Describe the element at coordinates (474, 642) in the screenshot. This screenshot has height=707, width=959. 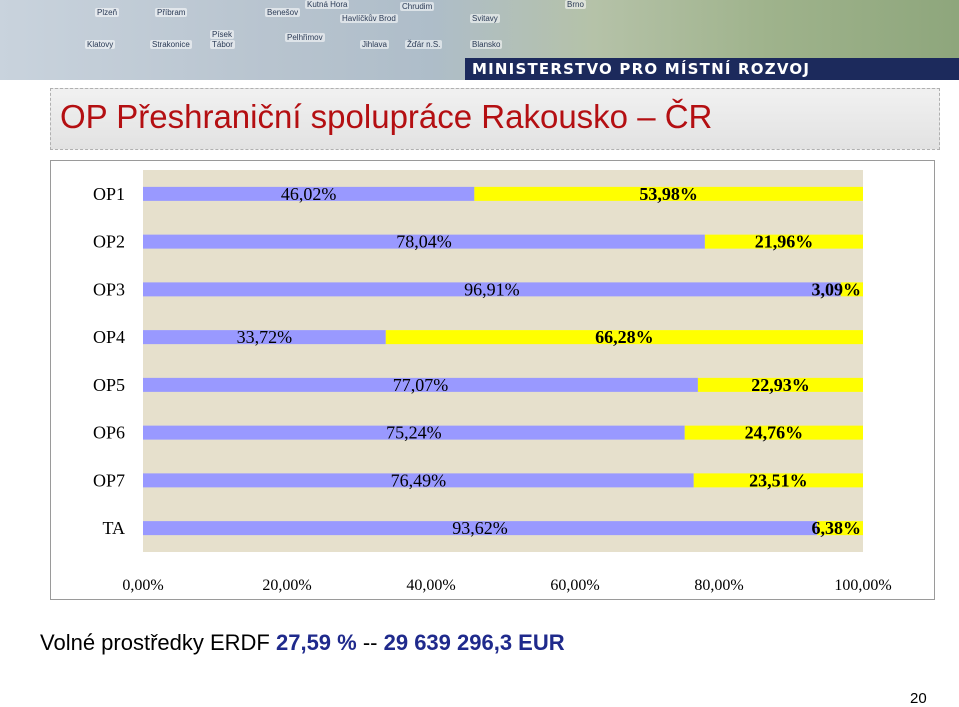
I see `footer-amount: 29 639 296,3 EUR` at that location.